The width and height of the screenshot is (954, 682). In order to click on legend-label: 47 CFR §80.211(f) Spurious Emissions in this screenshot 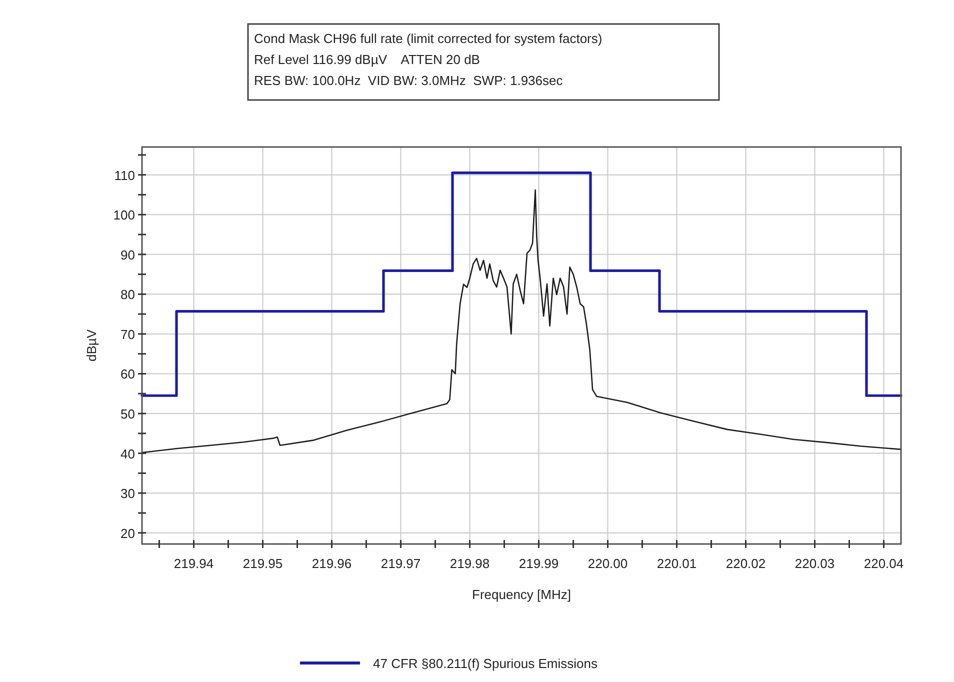, I will do `click(485, 663)`.